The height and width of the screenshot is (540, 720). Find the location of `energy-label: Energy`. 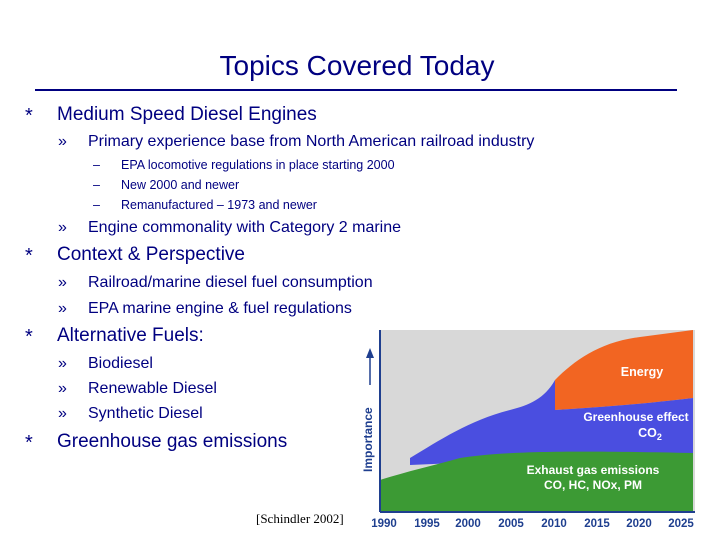

energy-label: Energy is located at coordinates (642, 372).